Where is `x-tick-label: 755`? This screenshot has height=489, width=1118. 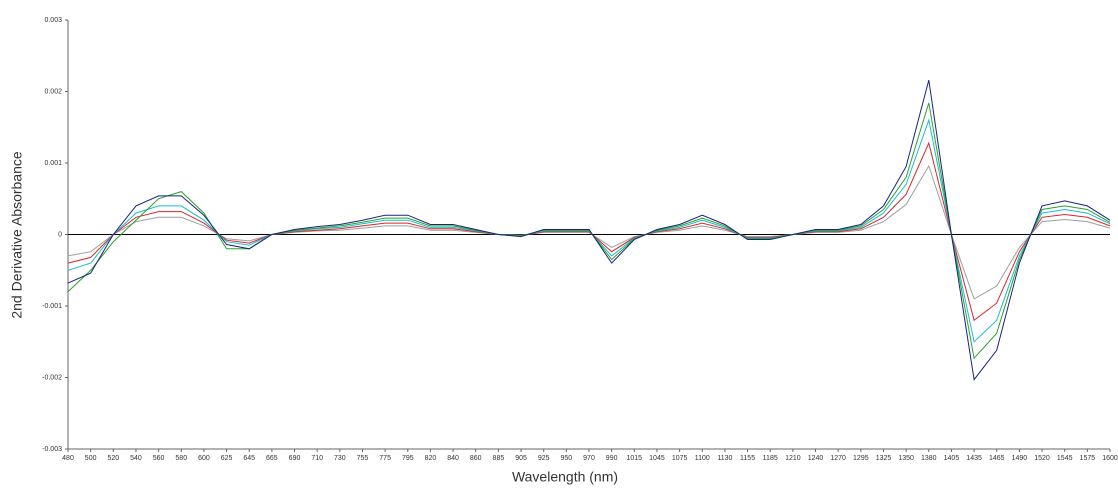
x-tick-label: 755 is located at coordinates (363, 458).